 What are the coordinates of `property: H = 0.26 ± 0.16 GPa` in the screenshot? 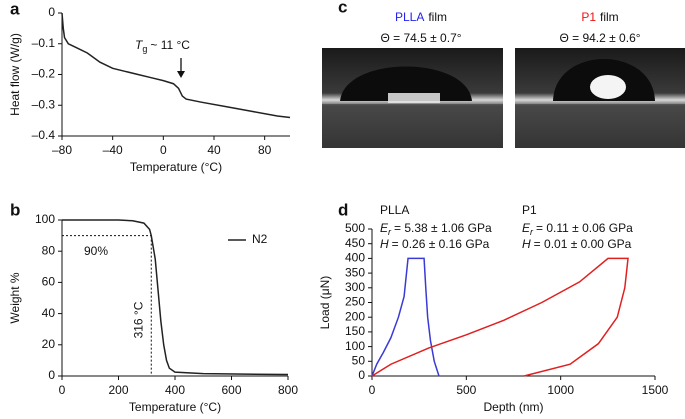 It's located at (435, 244).